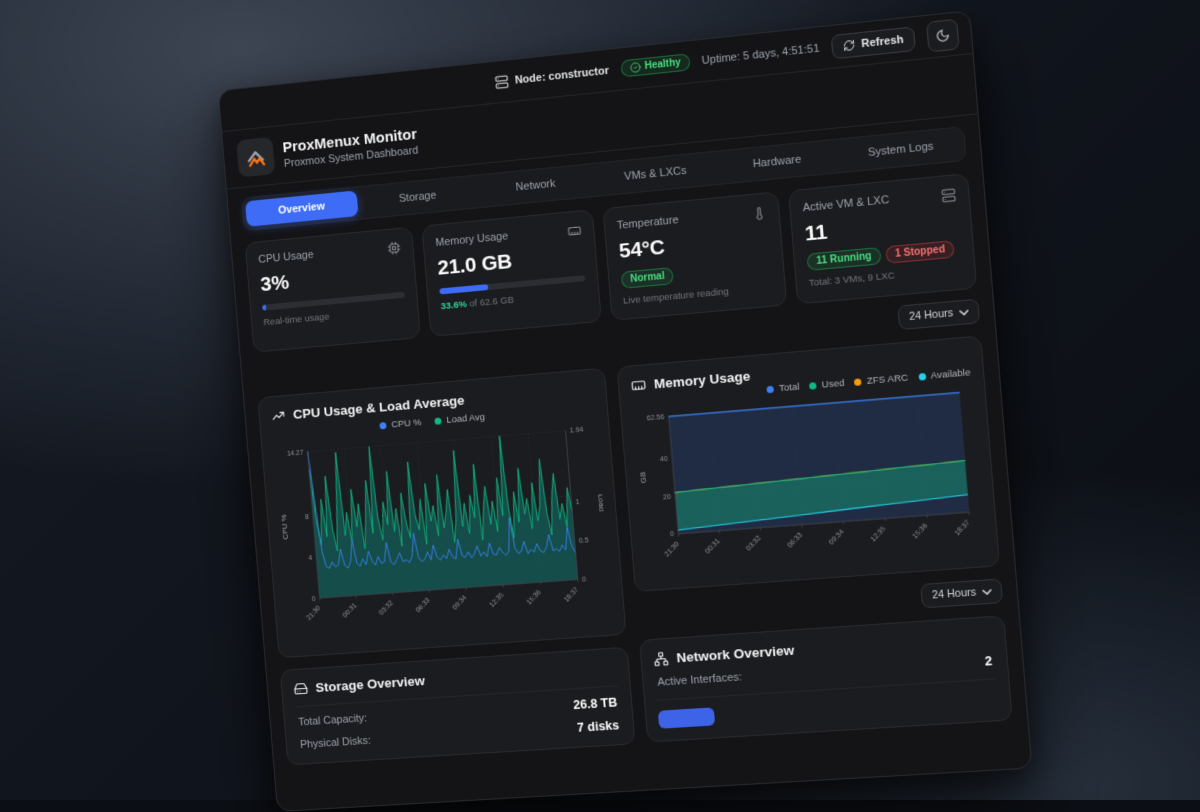  What do you see at coordinates (335, 743) in the screenshot?
I see `row-label: Physical Disks:` at bounding box center [335, 743].